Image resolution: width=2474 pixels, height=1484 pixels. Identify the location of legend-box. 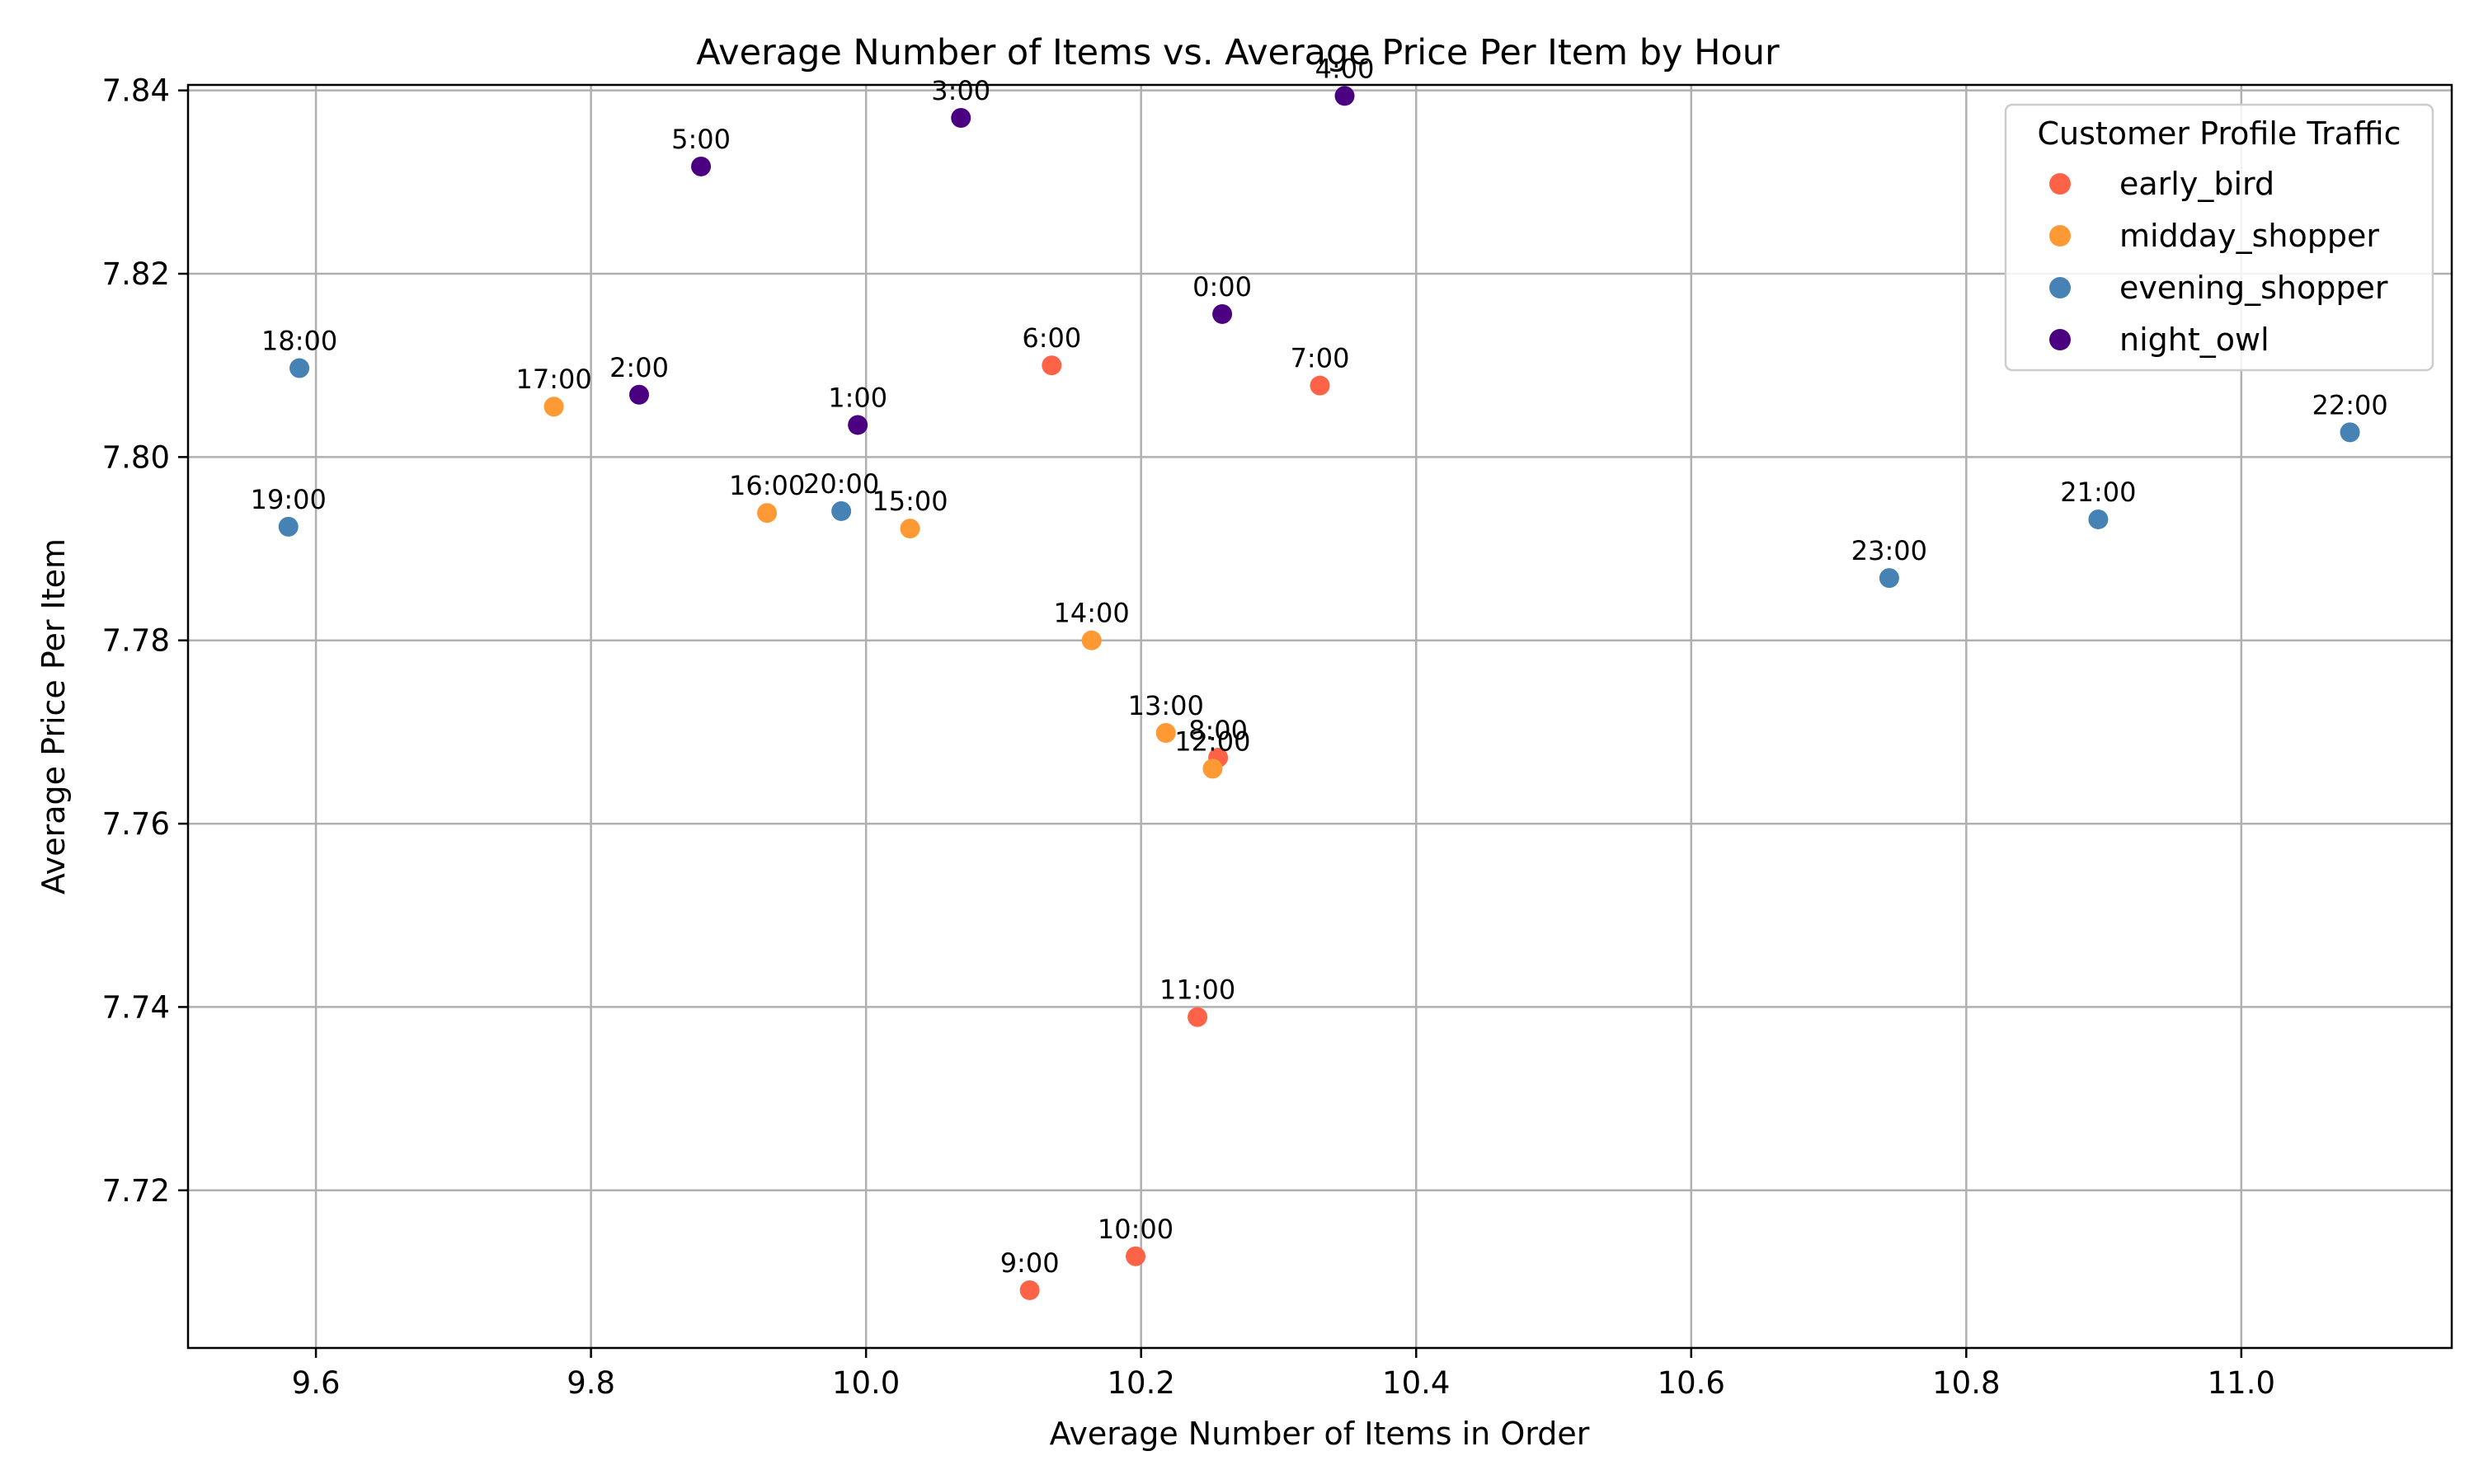
(2219, 237).